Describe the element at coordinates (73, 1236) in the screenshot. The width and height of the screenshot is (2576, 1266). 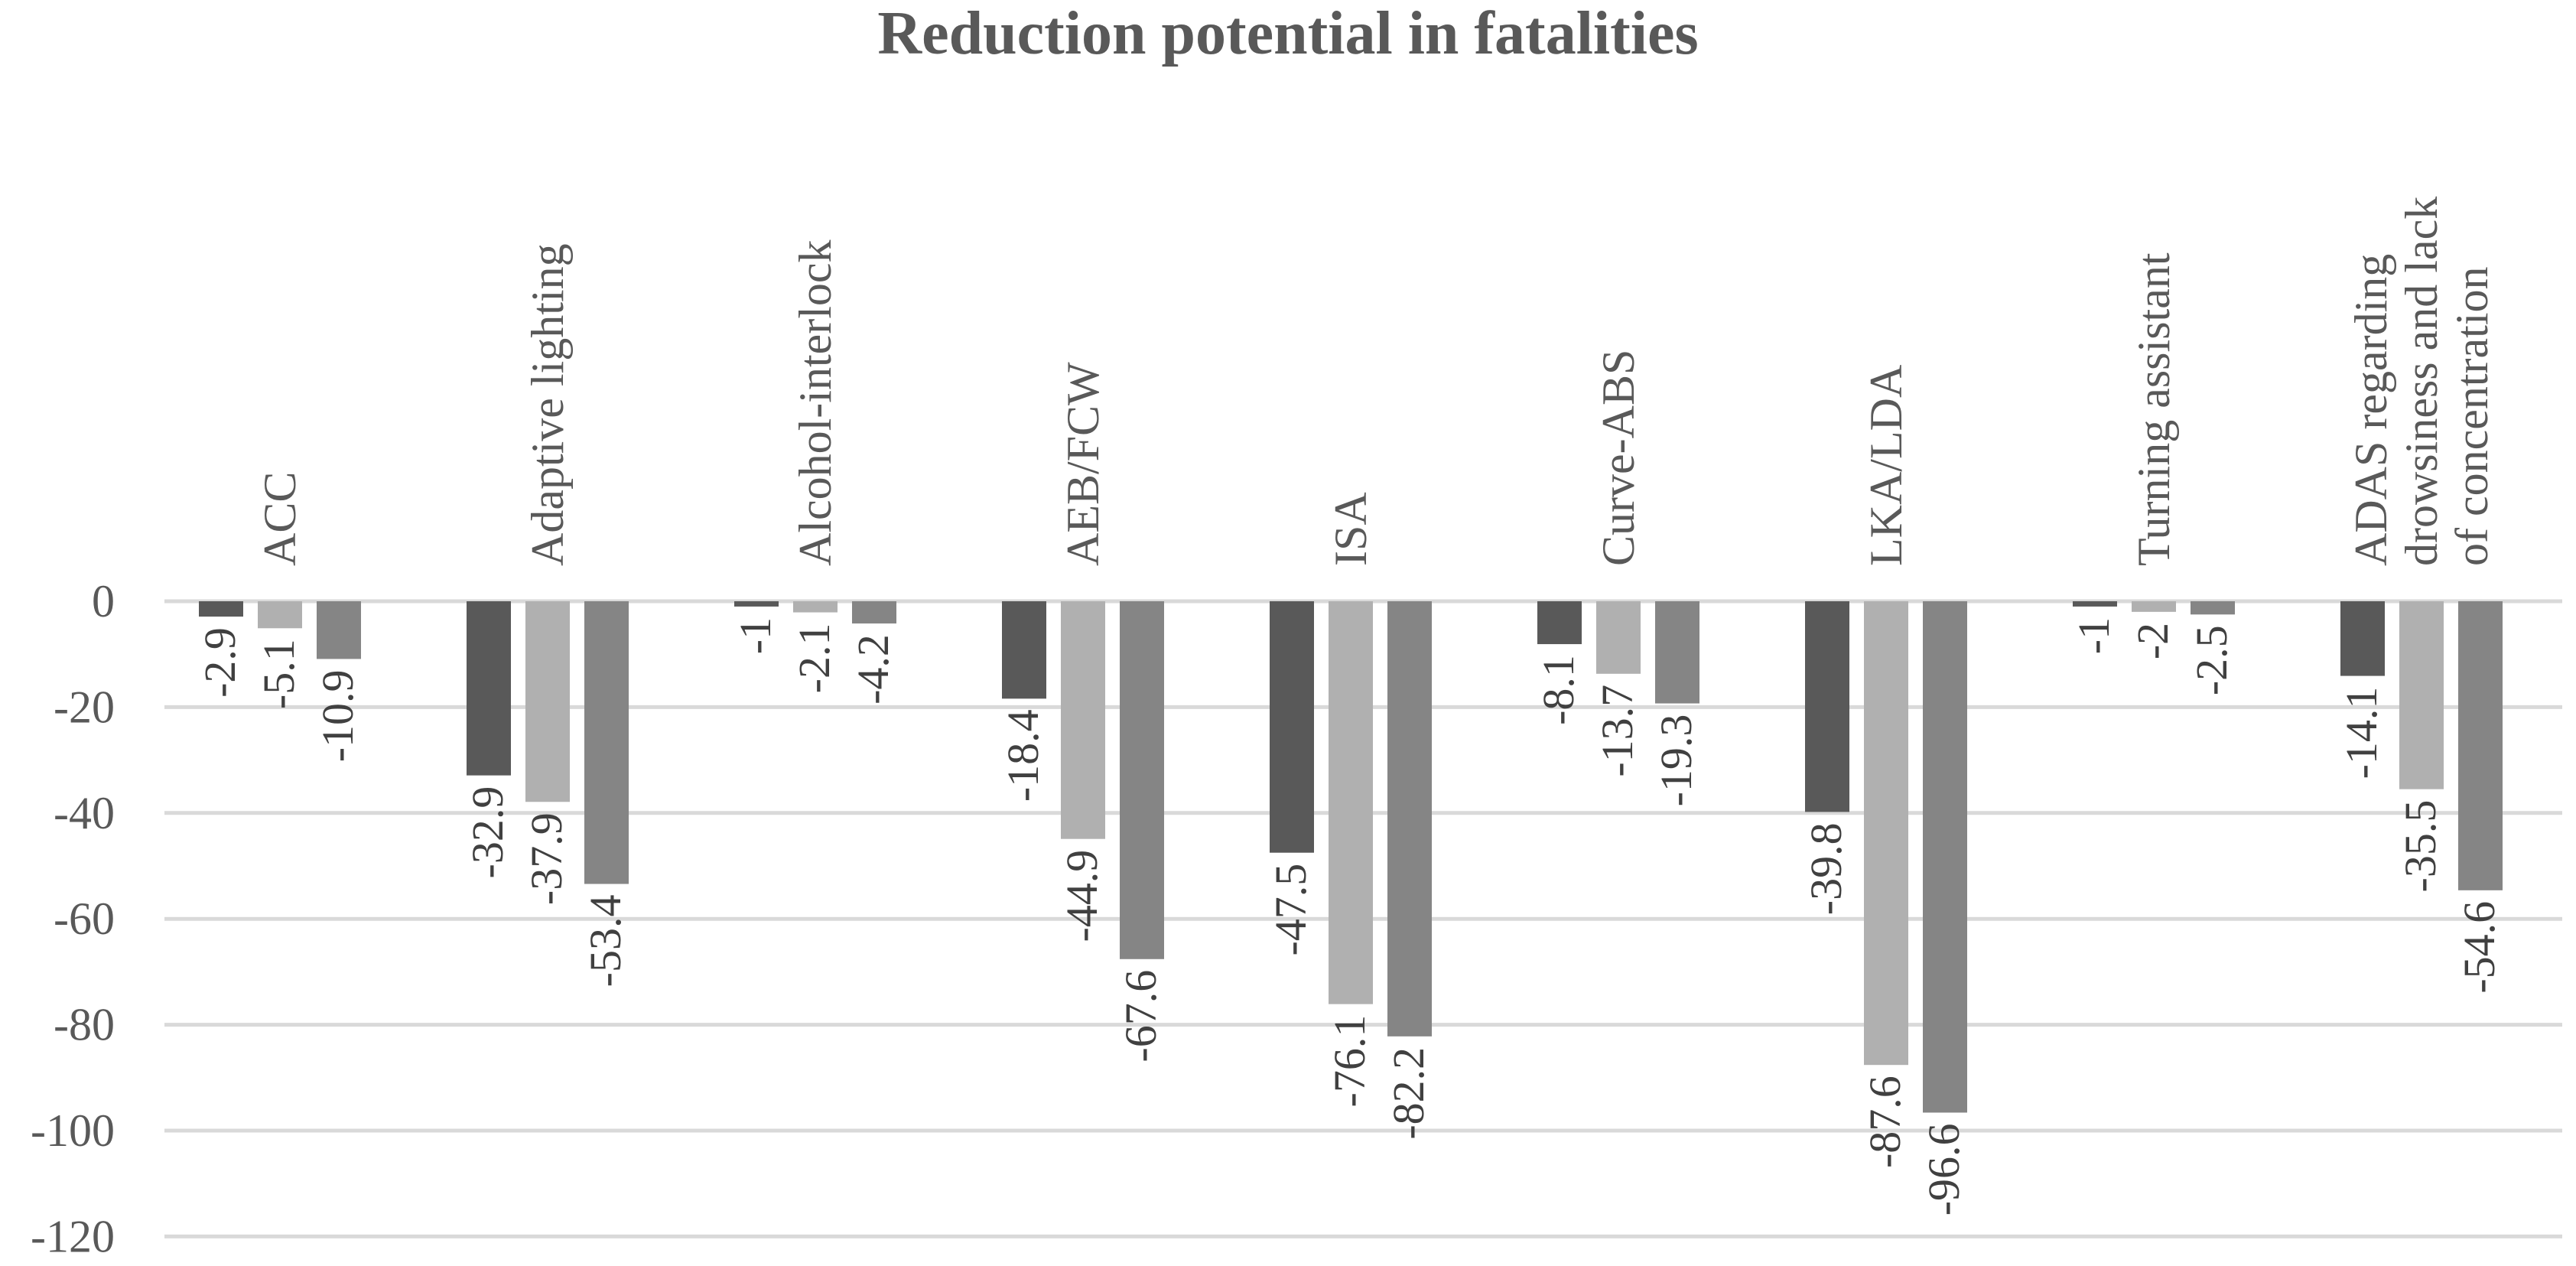
I see `y-tick-label: -120` at that location.